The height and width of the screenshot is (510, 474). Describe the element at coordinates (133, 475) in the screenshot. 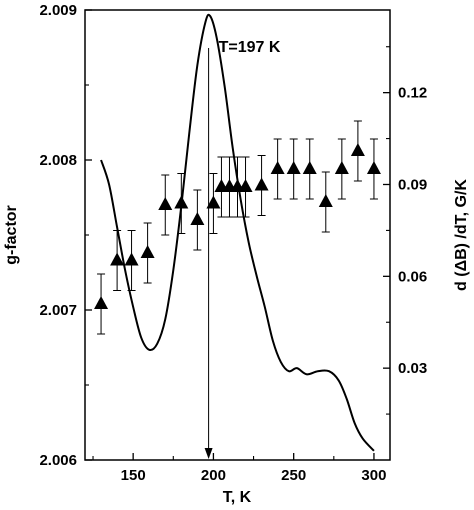

I see `x-tick-label: 150` at that location.